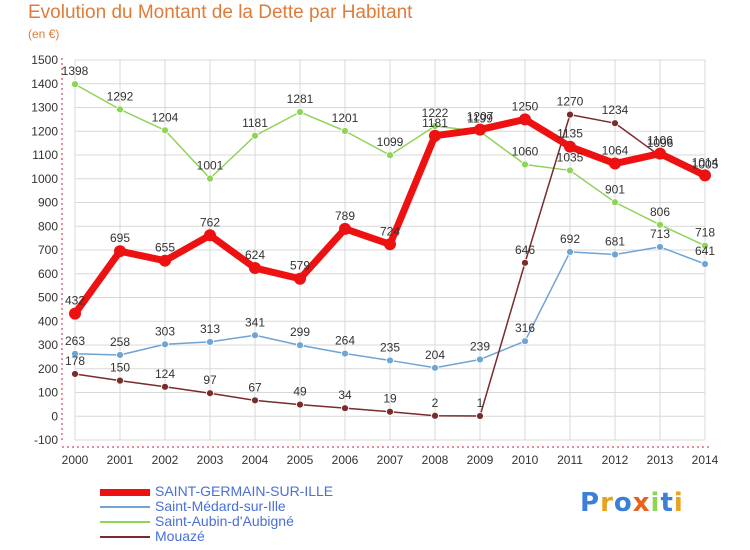  Describe the element at coordinates (660, 141) in the screenshot. I see `data-label: 1106` at that location.